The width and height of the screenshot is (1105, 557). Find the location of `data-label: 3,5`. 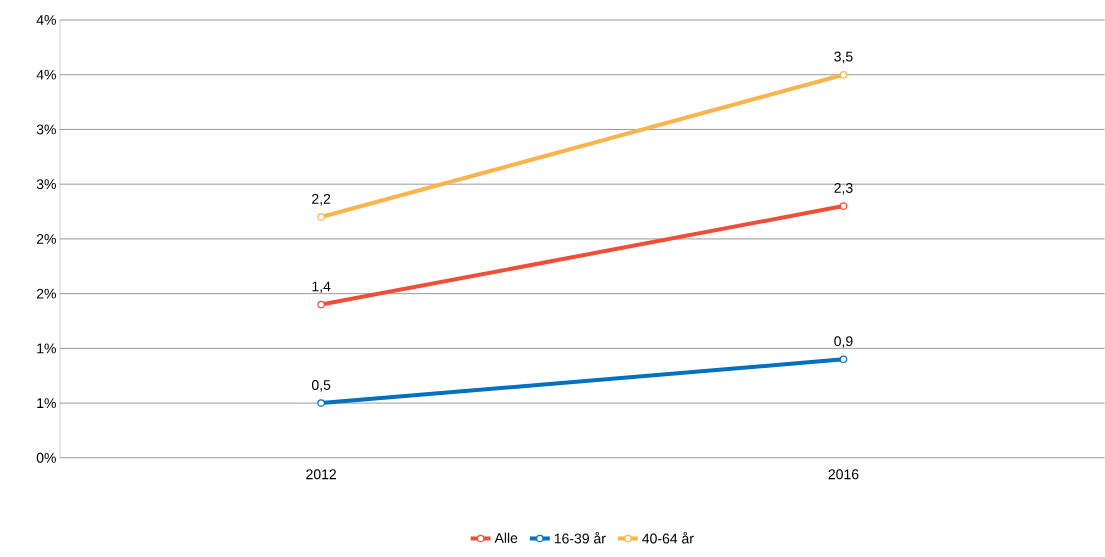

data-label: 3,5 is located at coordinates (843, 57).